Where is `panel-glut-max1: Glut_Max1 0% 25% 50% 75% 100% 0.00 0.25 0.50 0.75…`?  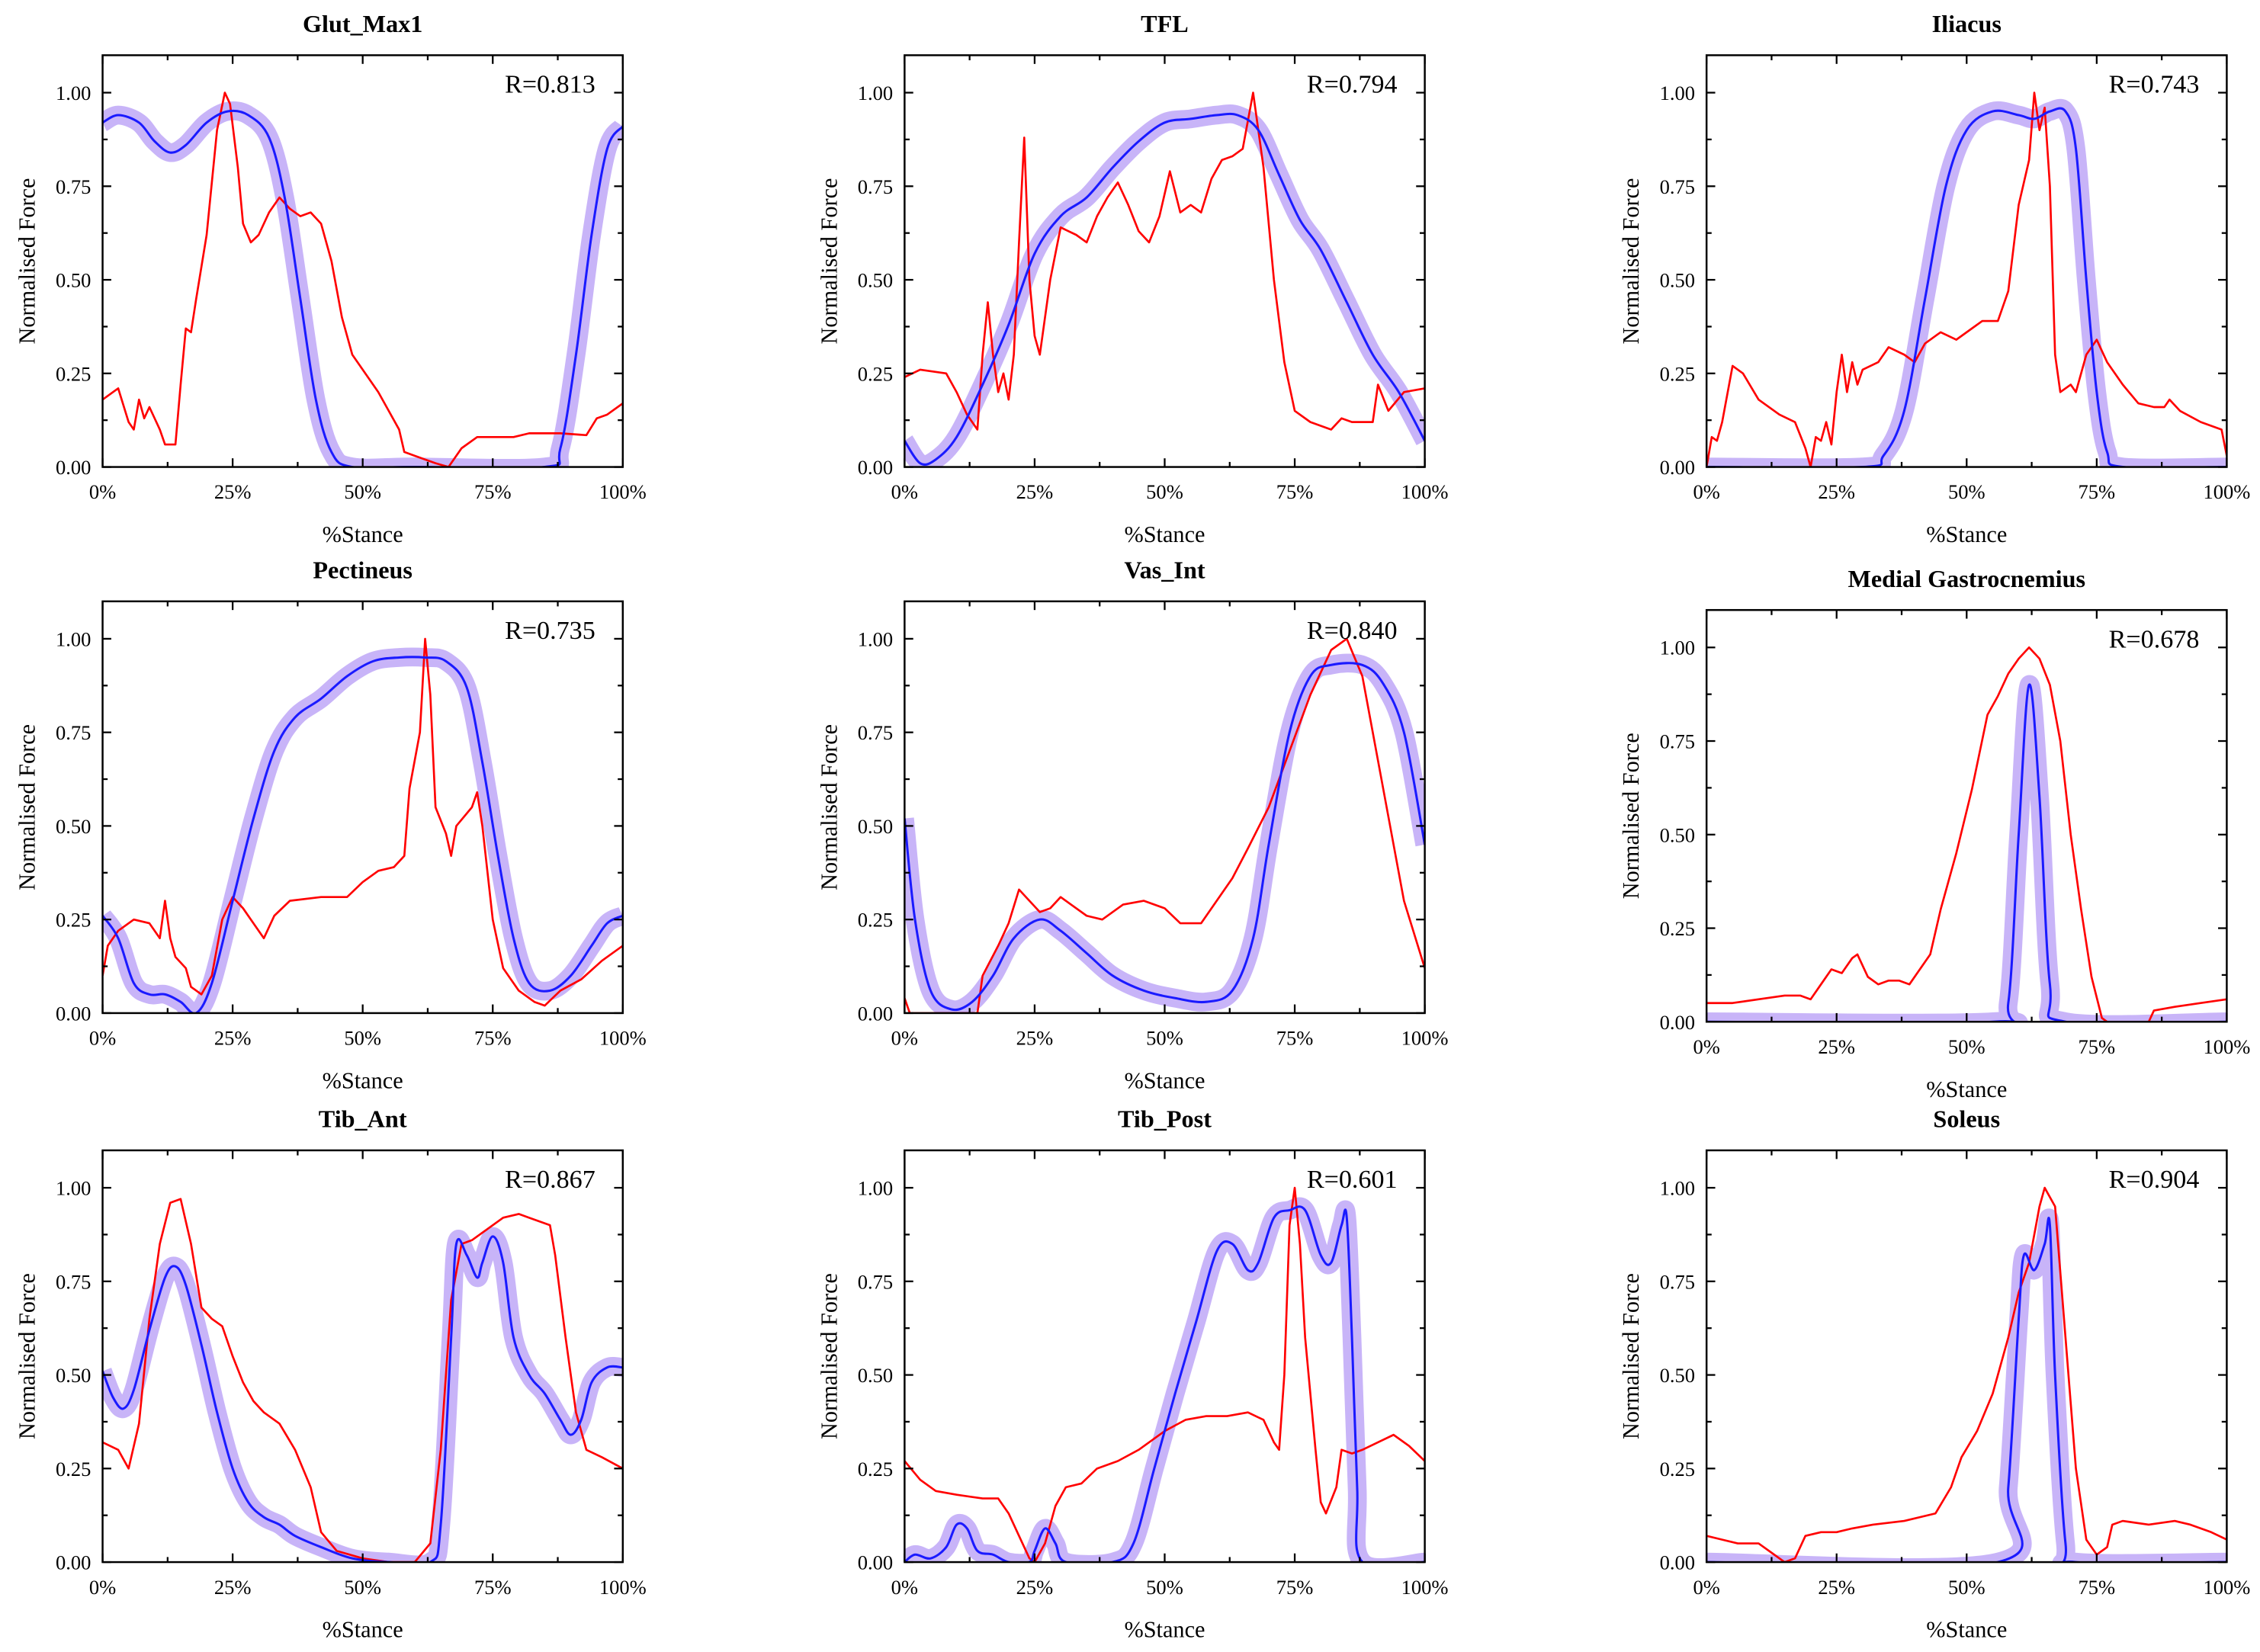 panel-glut-max1: Glut_Max1 0% 25% 50% 75% 100% 0.00 0.25 0.50 0.75… is located at coordinates (330, 278).